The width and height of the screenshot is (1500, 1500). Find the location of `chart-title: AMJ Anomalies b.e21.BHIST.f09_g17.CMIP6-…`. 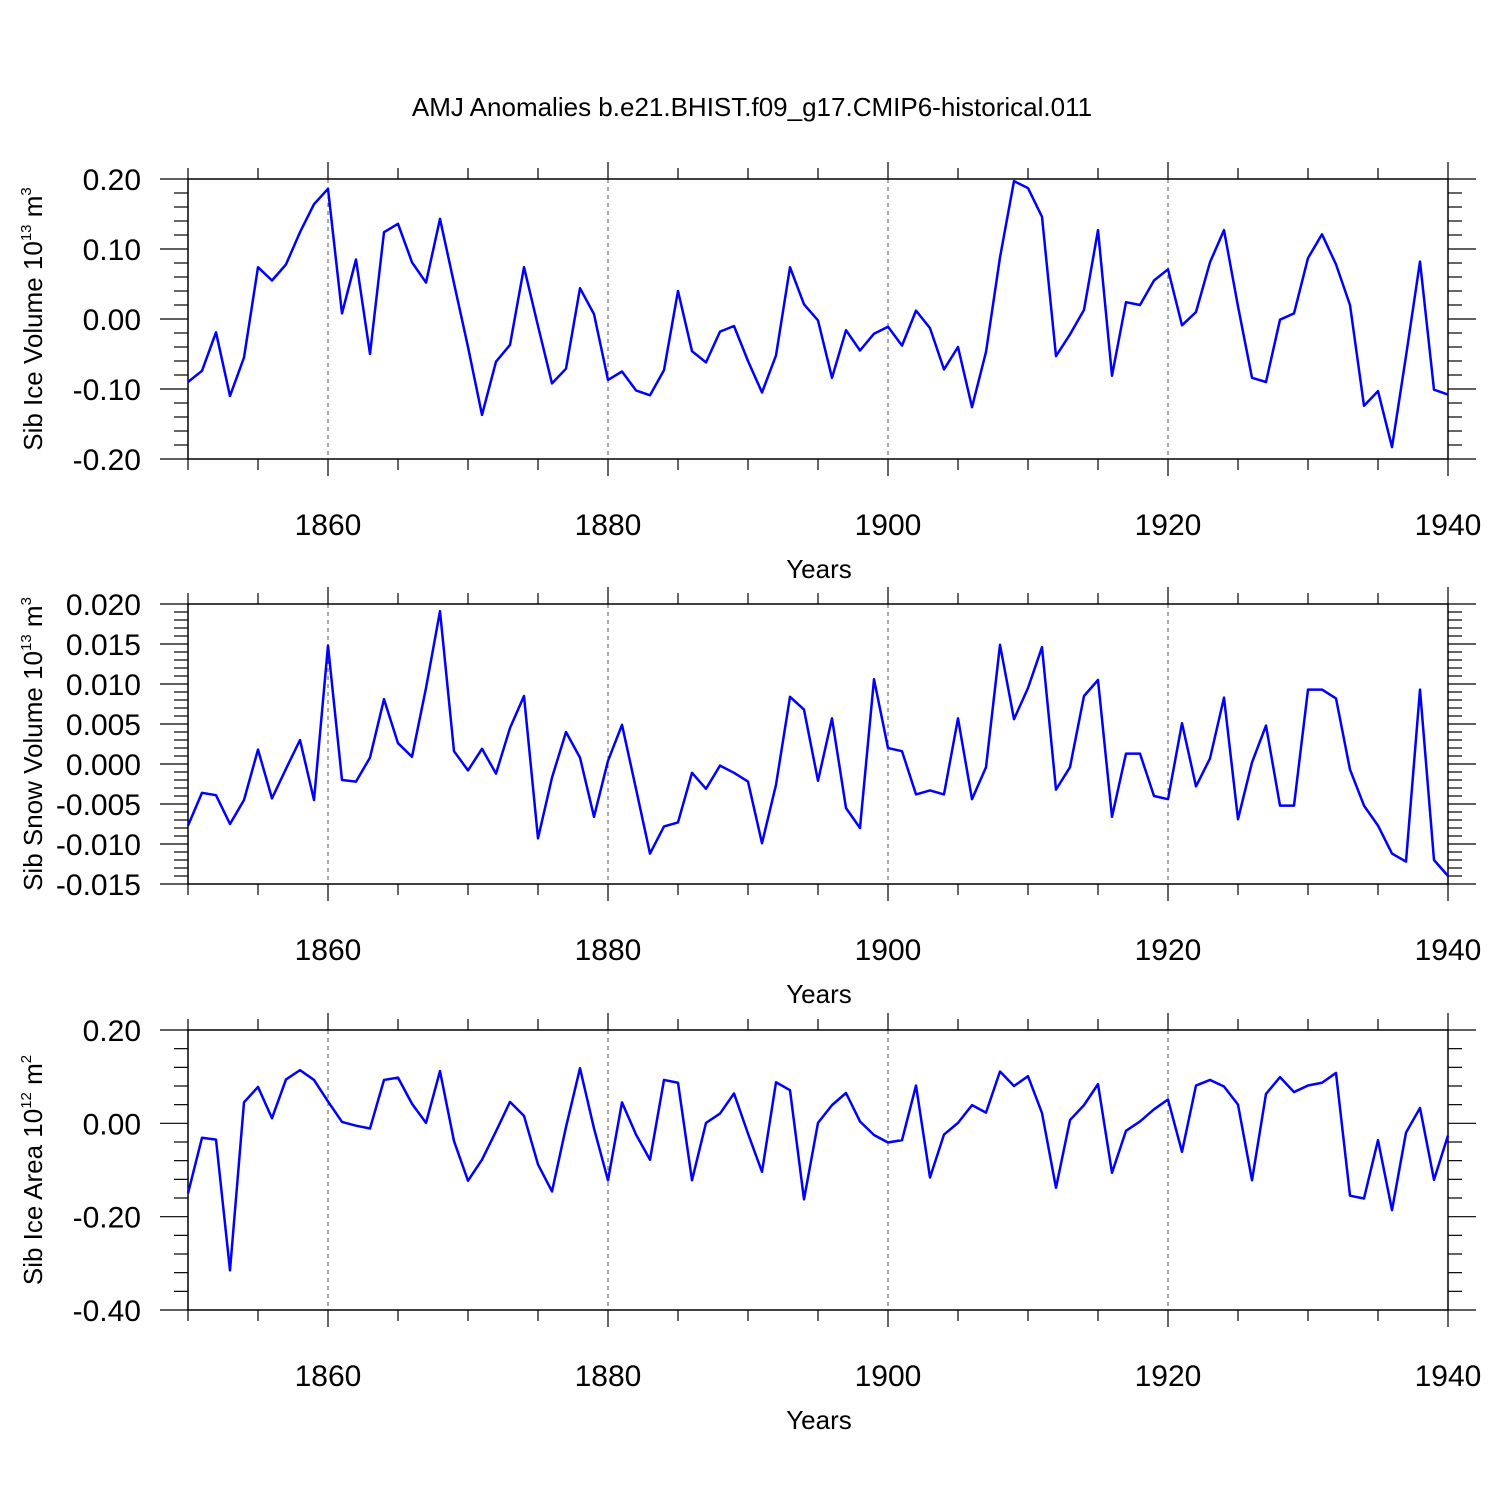

chart-title: AMJ Anomalies b.e21.BHIST.f09_g17.CMIP6-… is located at coordinates (752, 107).